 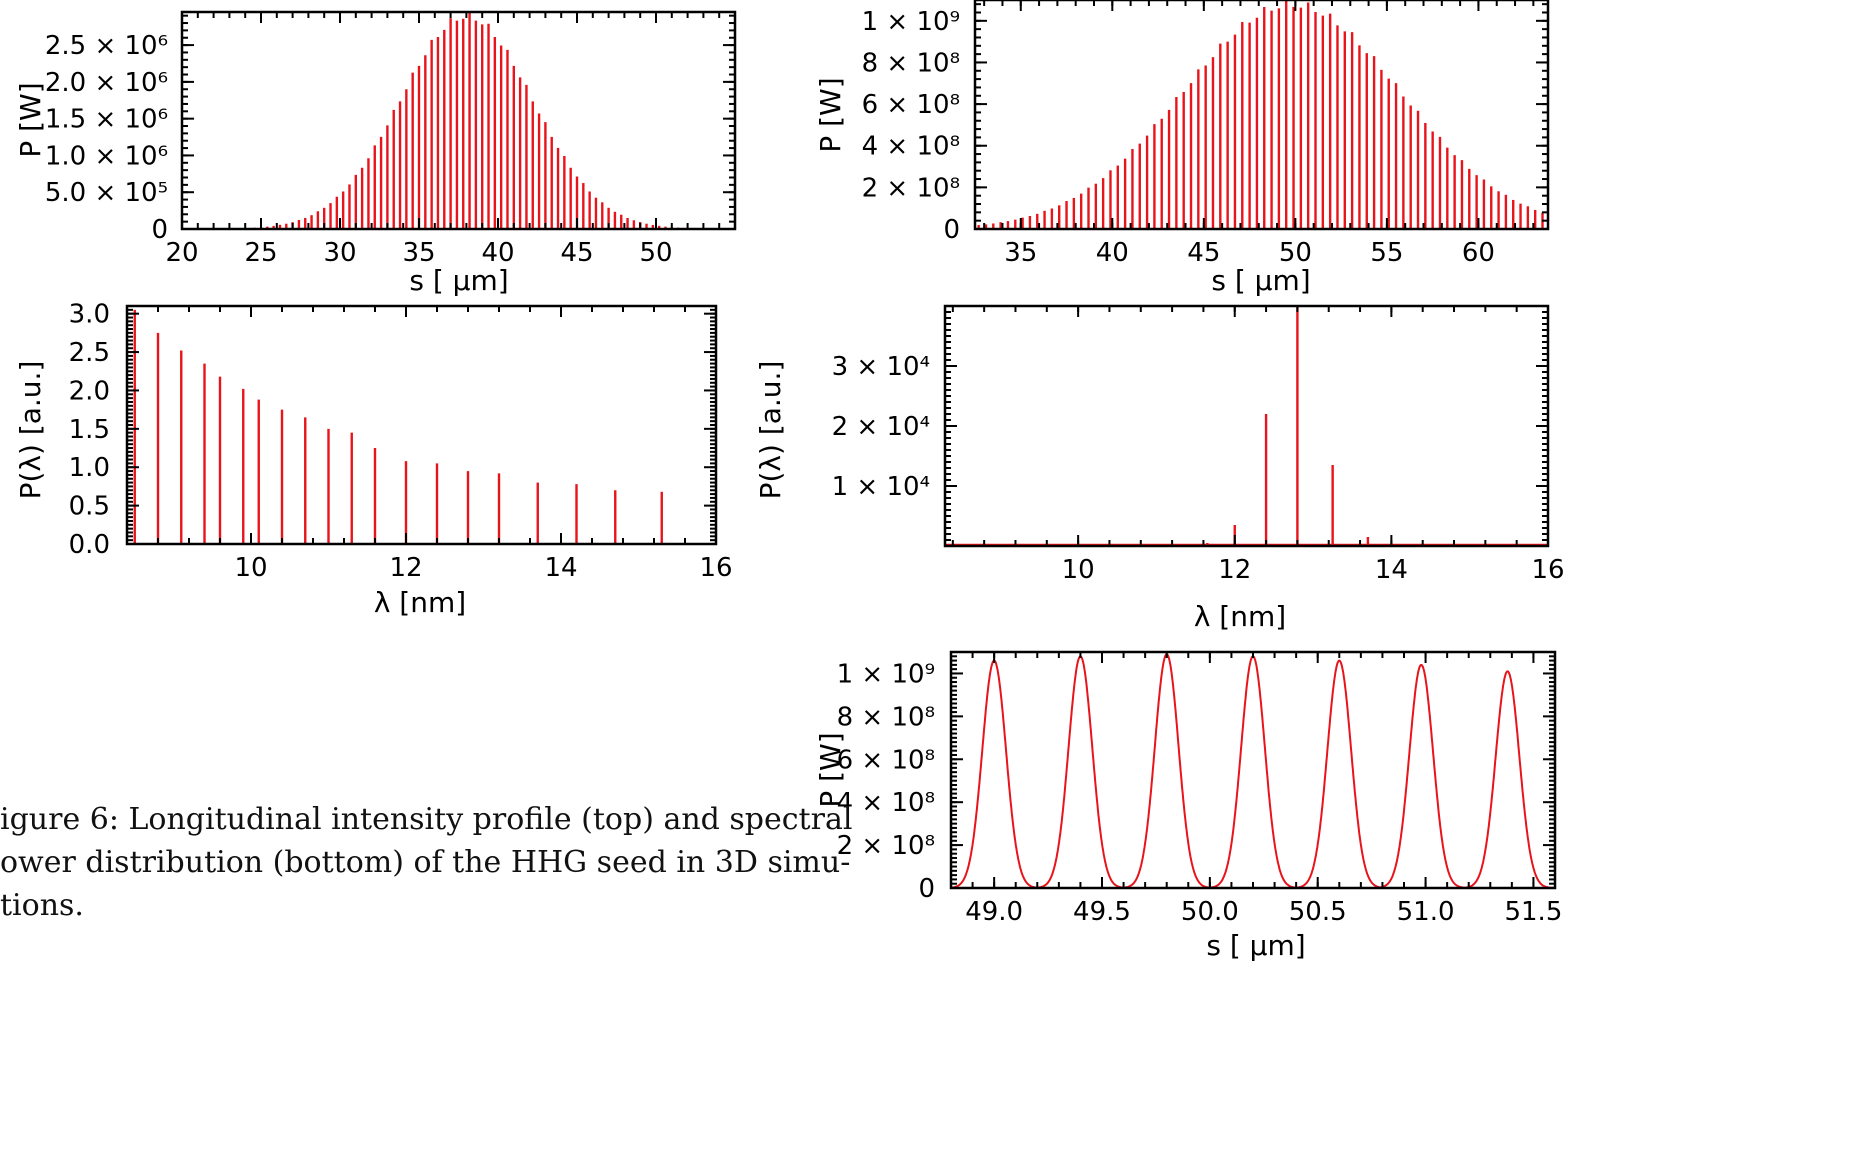 What do you see at coordinates (89, 315) in the screenshot?
I see `y-tick-label: 3.0` at bounding box center [89, 315].